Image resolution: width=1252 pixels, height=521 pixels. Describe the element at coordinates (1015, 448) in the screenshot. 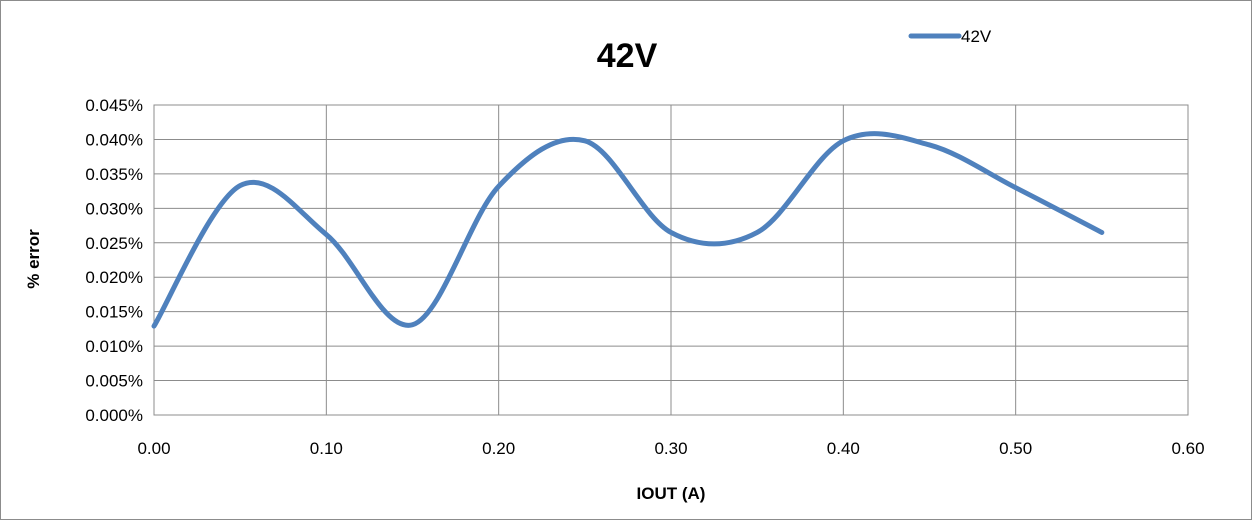

I see `x-tick-label: 0.50` at that location.